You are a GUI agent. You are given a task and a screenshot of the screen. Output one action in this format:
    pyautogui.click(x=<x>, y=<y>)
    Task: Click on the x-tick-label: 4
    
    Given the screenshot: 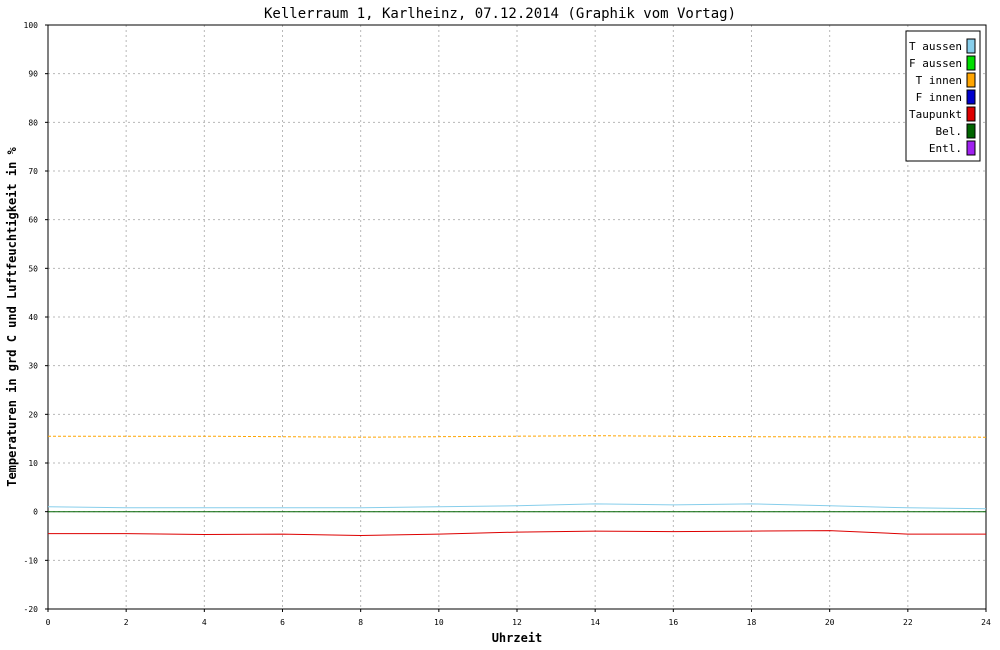 What is the action you would take?
    pyautogui.click(x=204, y=622)
    